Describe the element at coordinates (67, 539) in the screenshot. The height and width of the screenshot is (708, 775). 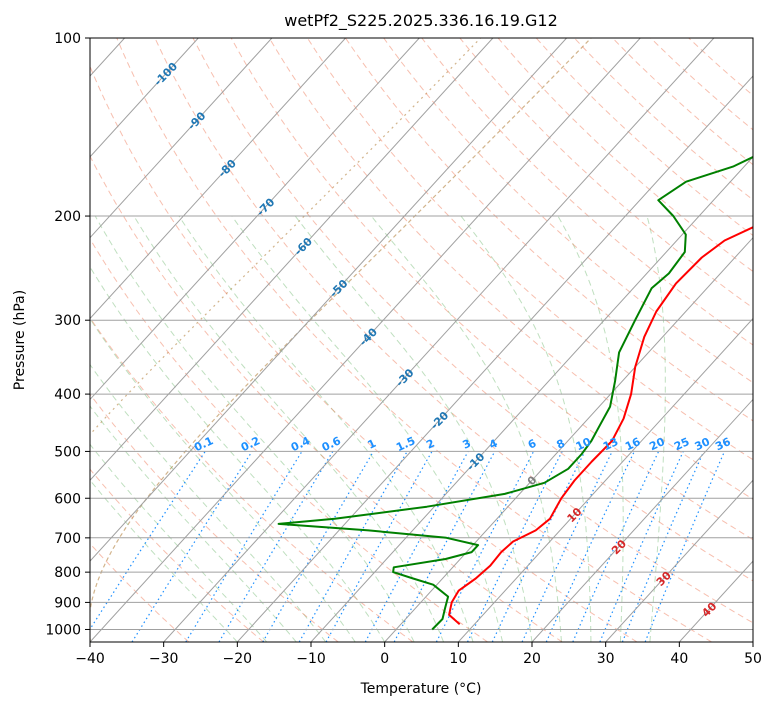
I see `y-tick-label: 700` at that location.